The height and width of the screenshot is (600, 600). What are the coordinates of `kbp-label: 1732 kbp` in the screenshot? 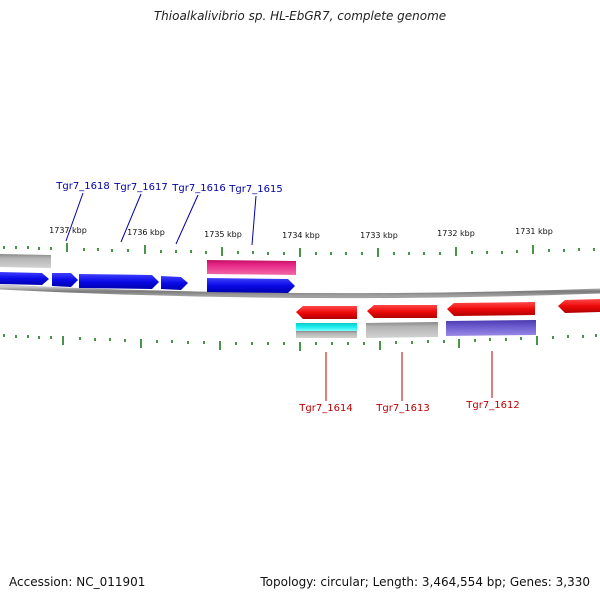 It's located at (456, 233).